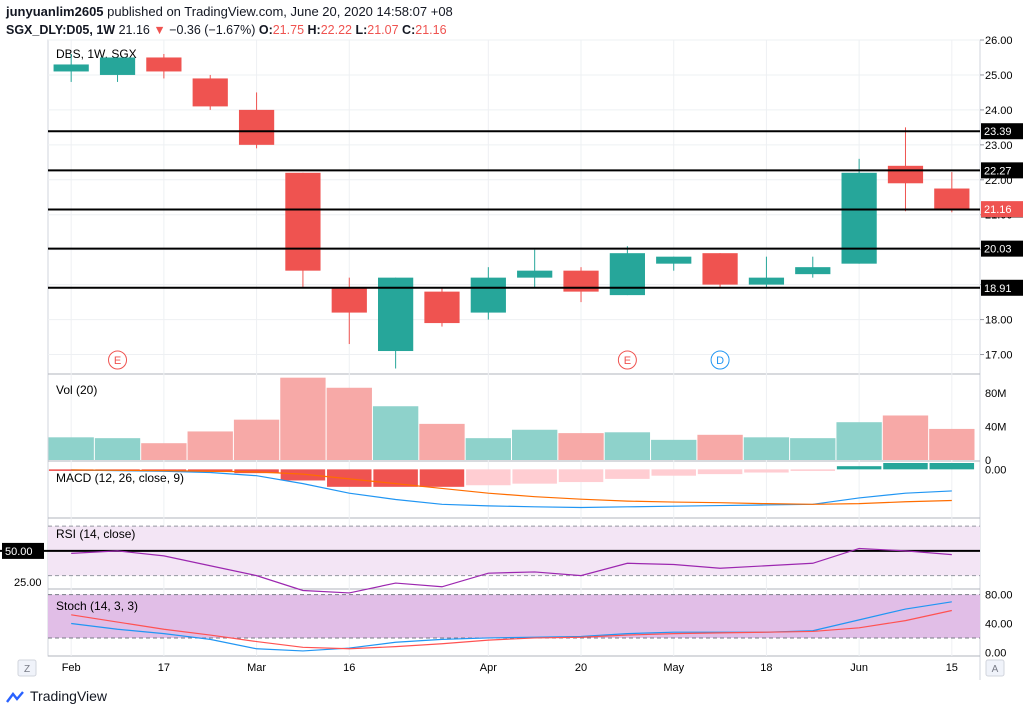  Describe the element at coordinates (859, 668) in the screenshot. I see `time-axis-label: Jun` at that location.